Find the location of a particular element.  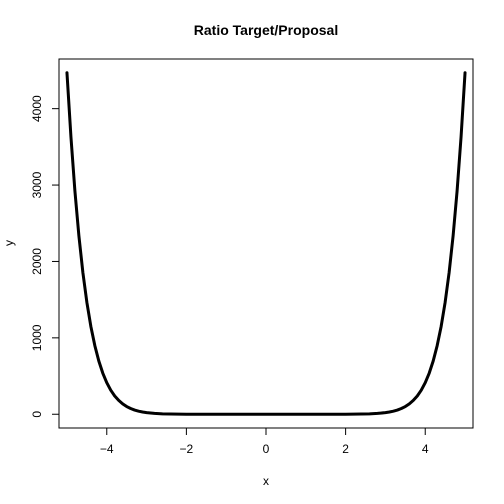

y-tick-label: 2000 is located at coordinates (37, 261).